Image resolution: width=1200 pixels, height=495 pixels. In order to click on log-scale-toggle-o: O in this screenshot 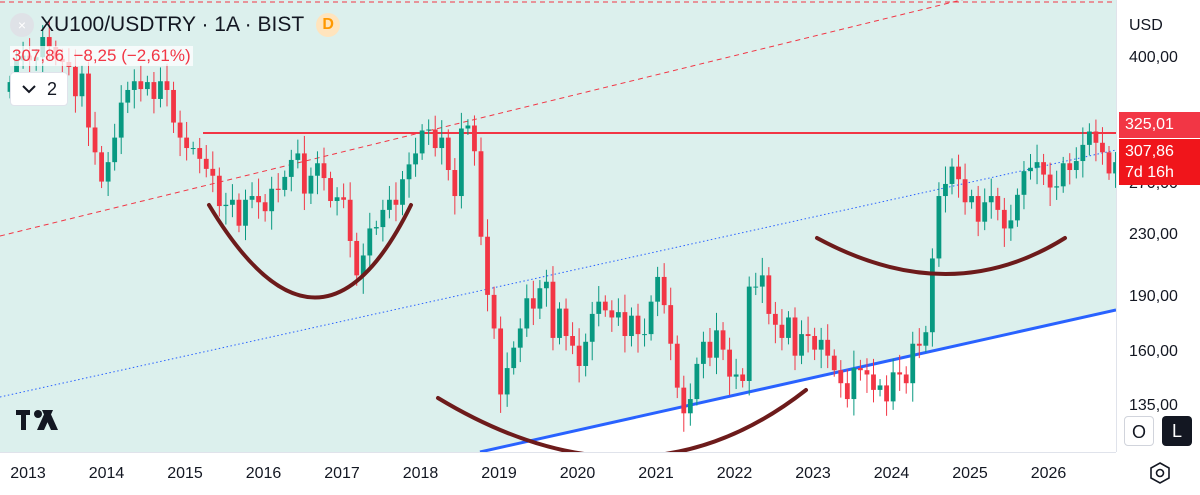, I will do `click(1139, 431)`.